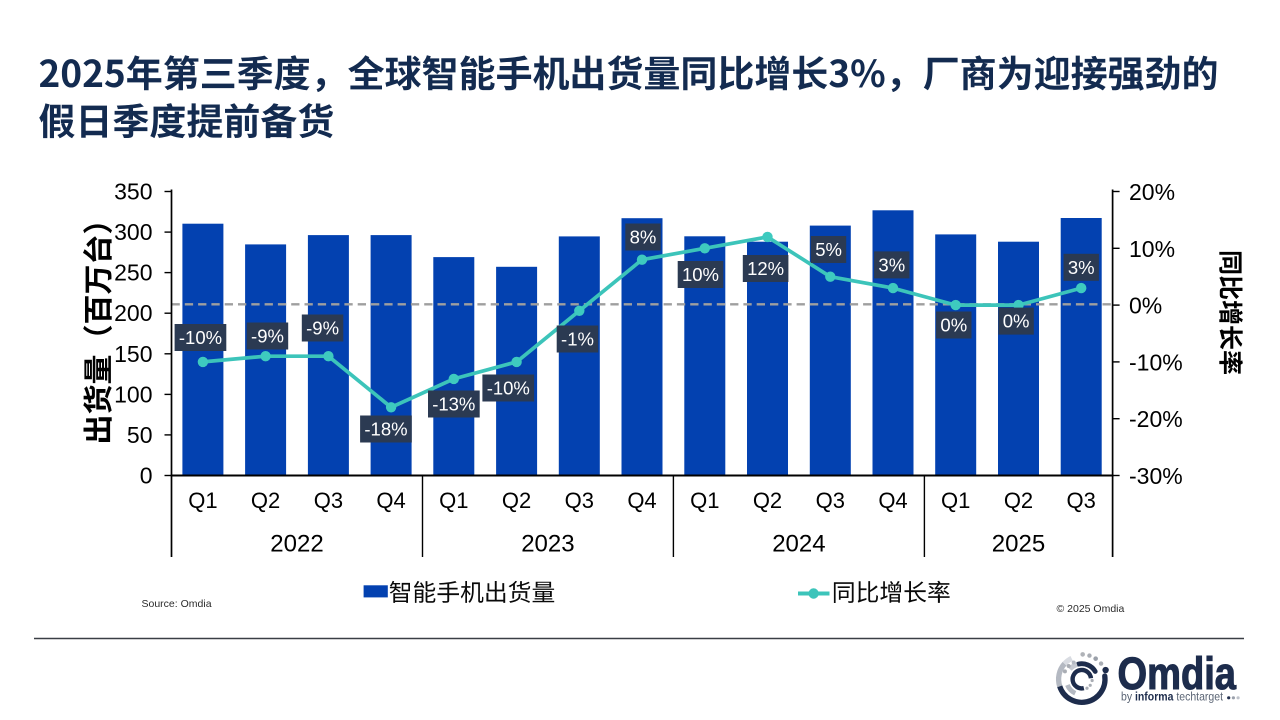 The height and width of the screenshot is (720, 1280). Describe the element at coordinates (133, 192) in the screenshot. I see `svg-text: 350` at that location.